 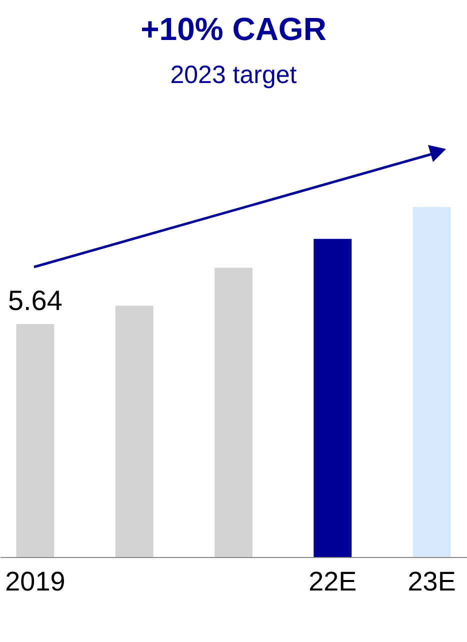 I want to click on chart-title: +10% CAGR, so click(x=233, y=29).